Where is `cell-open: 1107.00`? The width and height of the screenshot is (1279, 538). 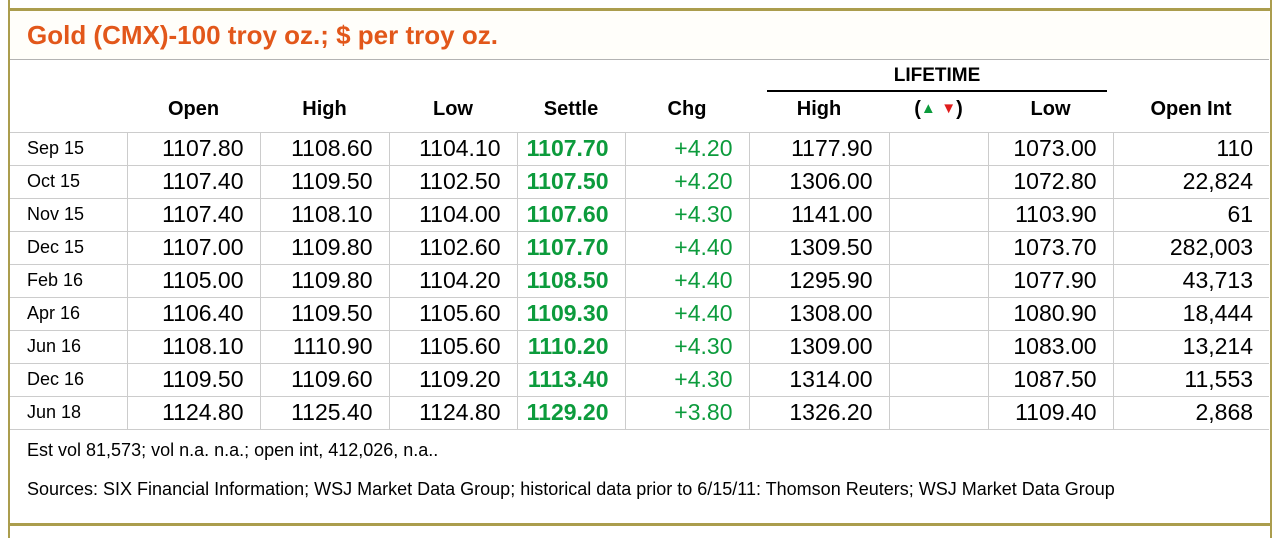
cell-open: 1107.00 is located at coordinates (193, 247).